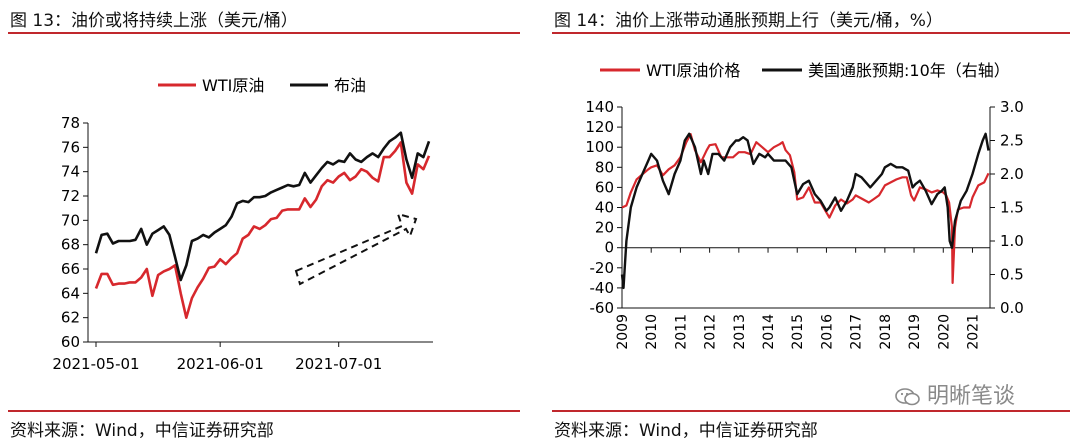 This screenshot has height=446, width=1080. I want to click on y-tick-label: -20, so click(602, 268).